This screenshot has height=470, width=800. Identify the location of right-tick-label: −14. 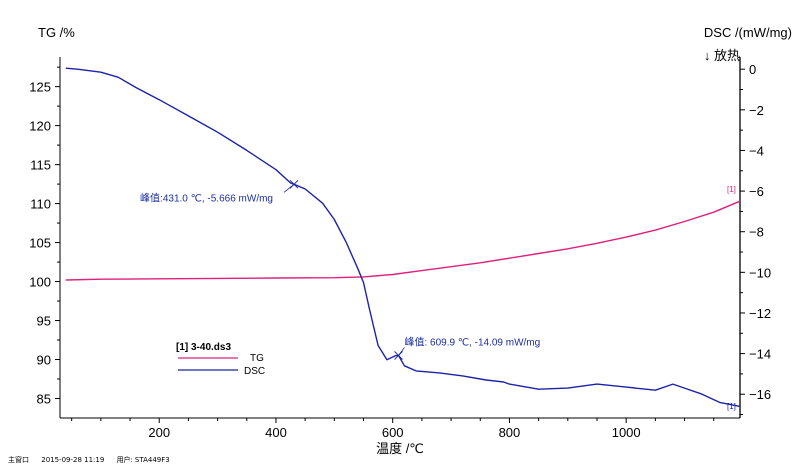
(760, 354).